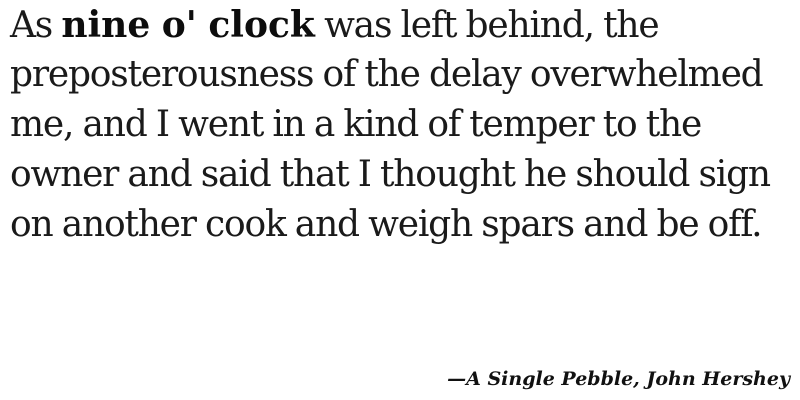 This screenshot has height=400, width=800. Describe the element at coordinates (487, 25) in the screenshot. I see `quote-line-1-end: was left behind, the` at that location.